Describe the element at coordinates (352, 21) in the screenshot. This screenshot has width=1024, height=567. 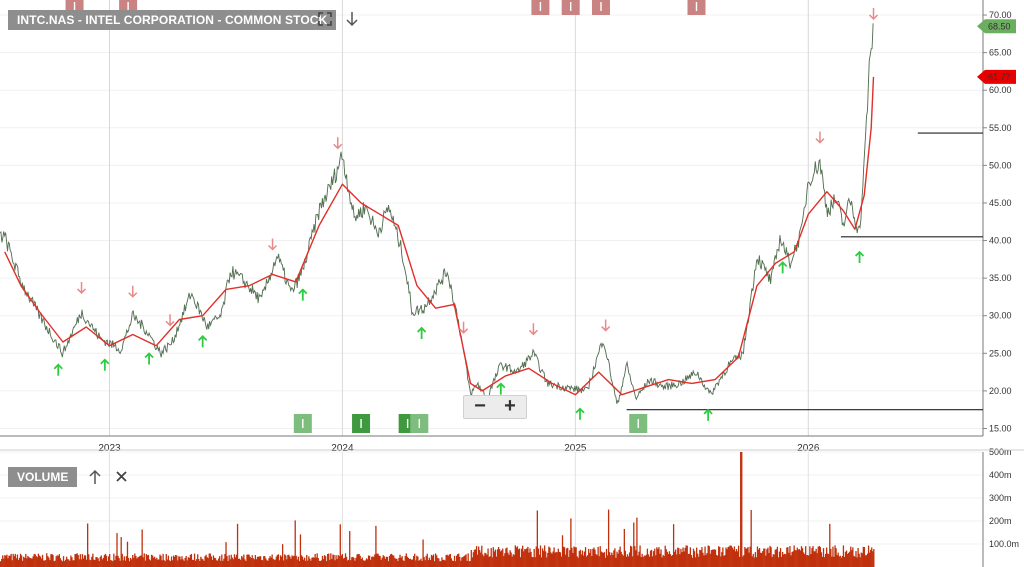
I see `arrow-down-icon` at that location.